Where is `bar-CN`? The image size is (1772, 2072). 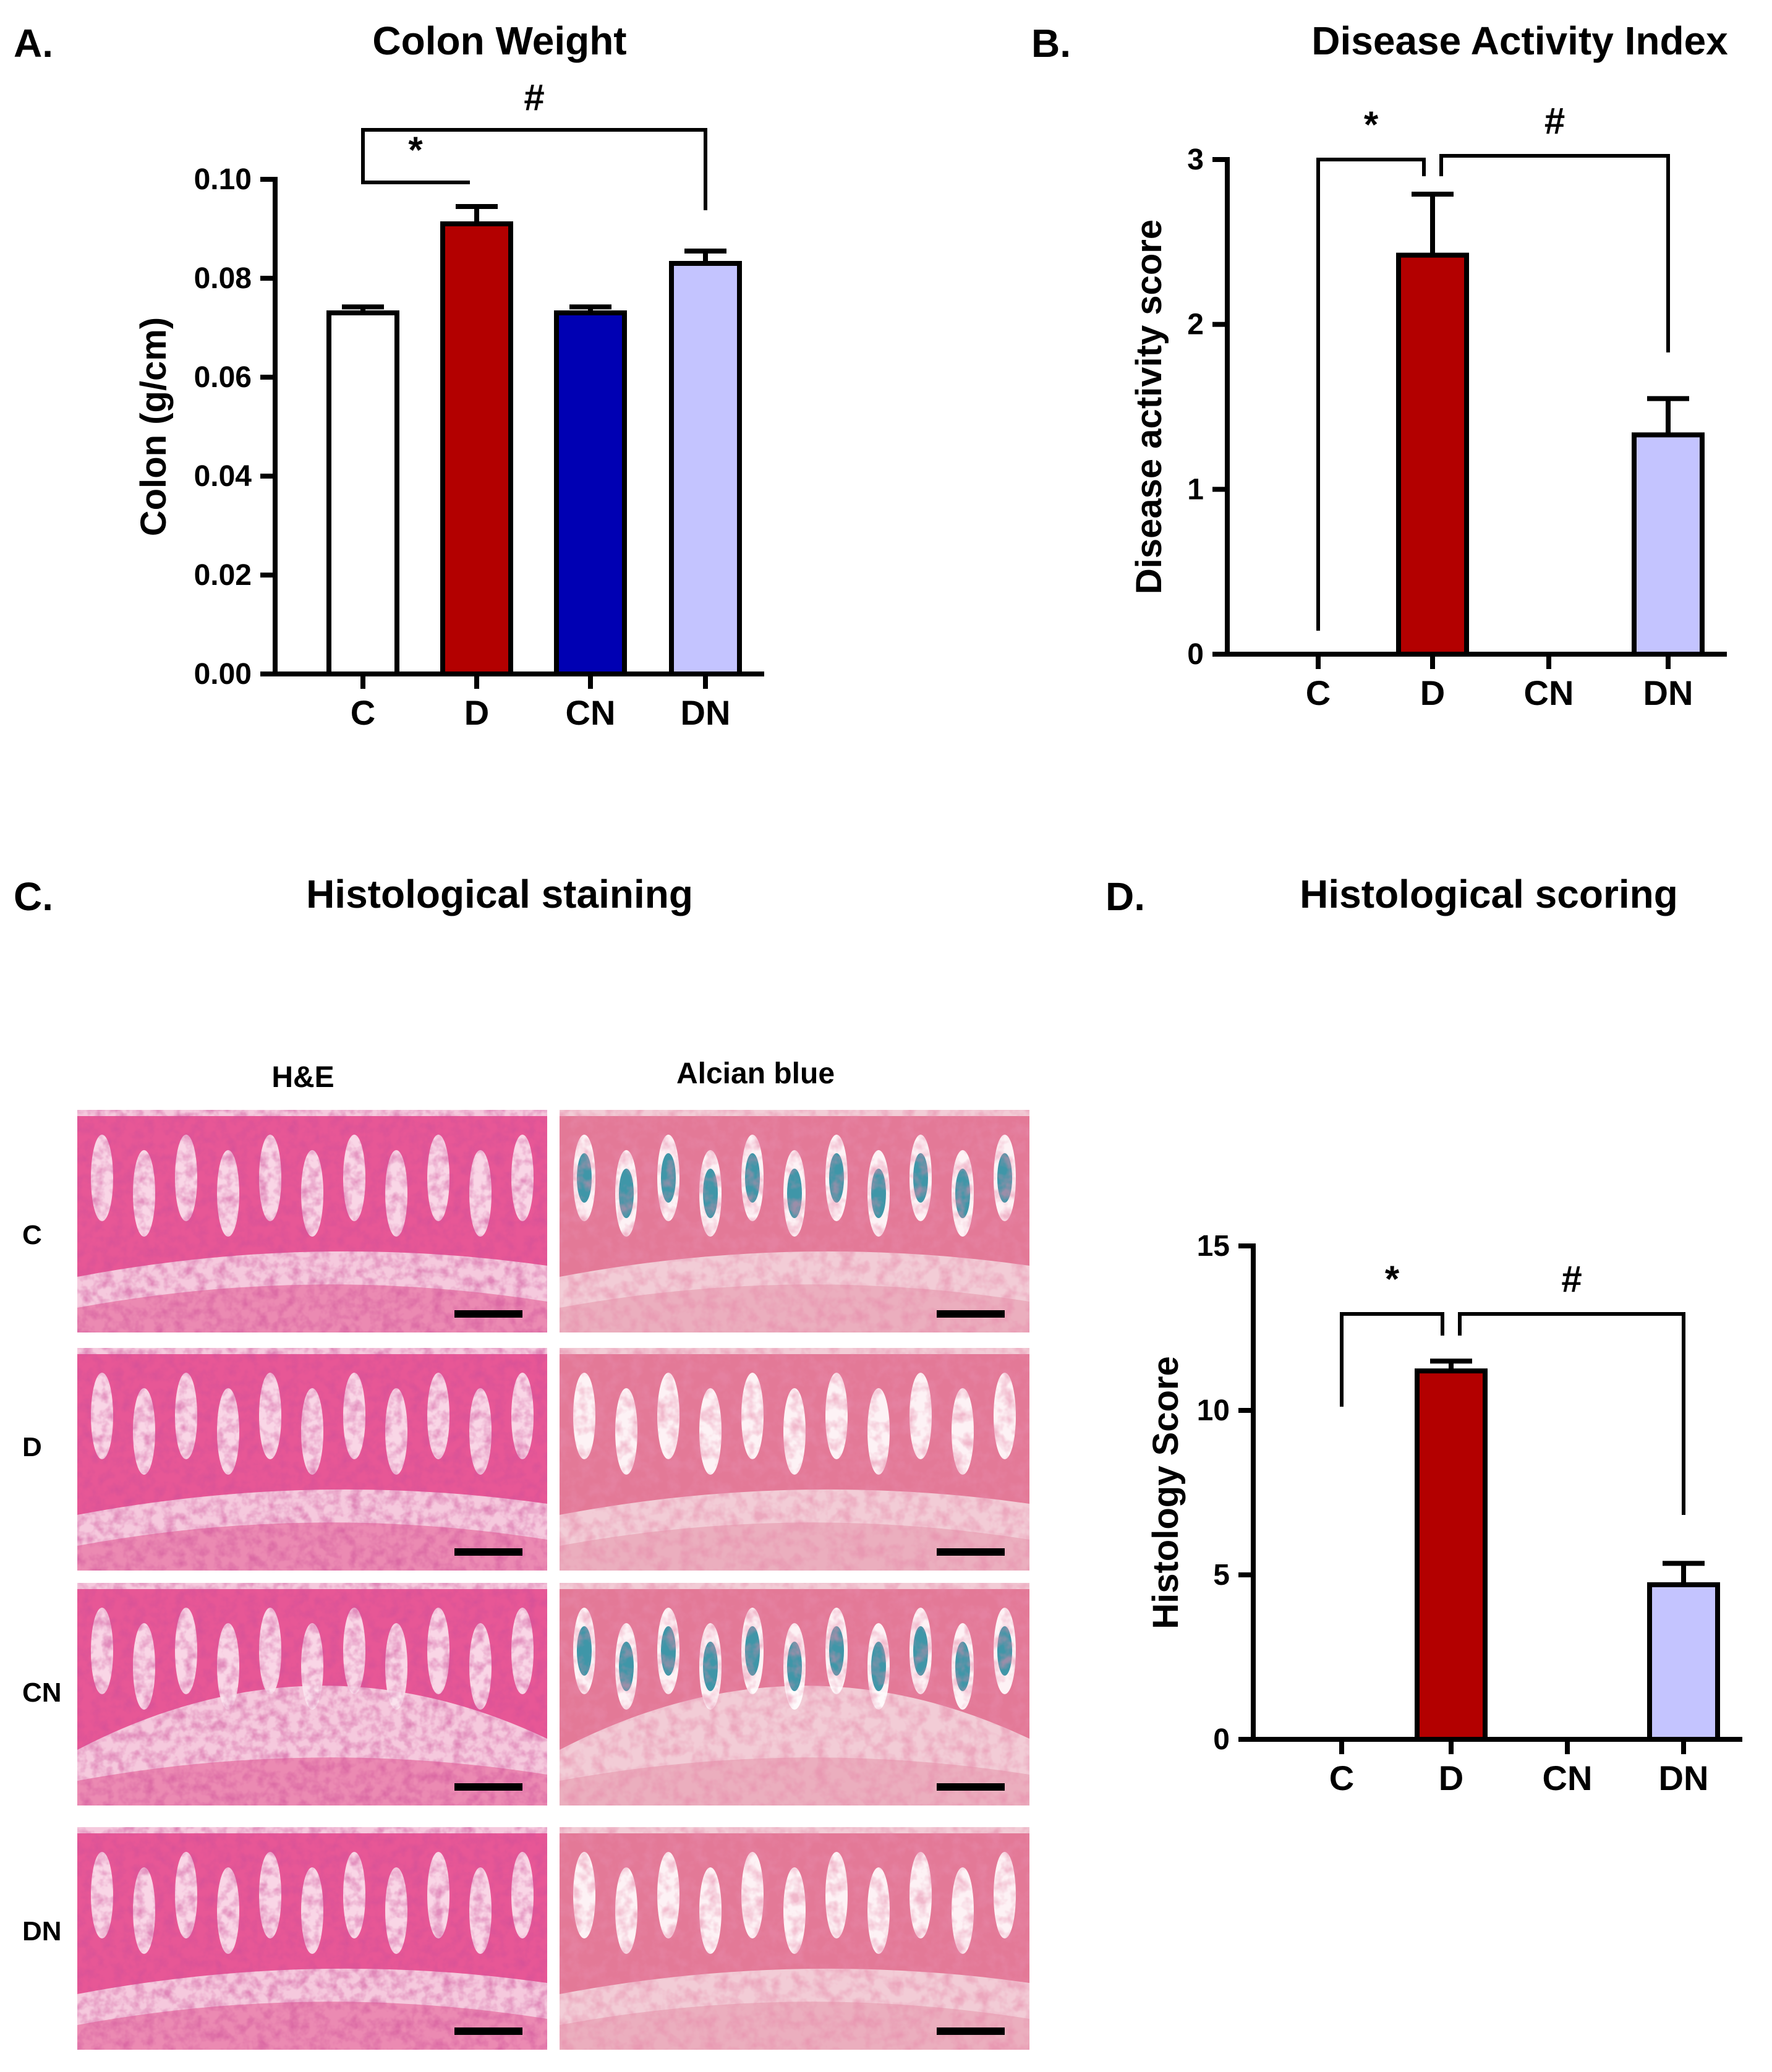 bar-CN is located at coordinates (590, 493).